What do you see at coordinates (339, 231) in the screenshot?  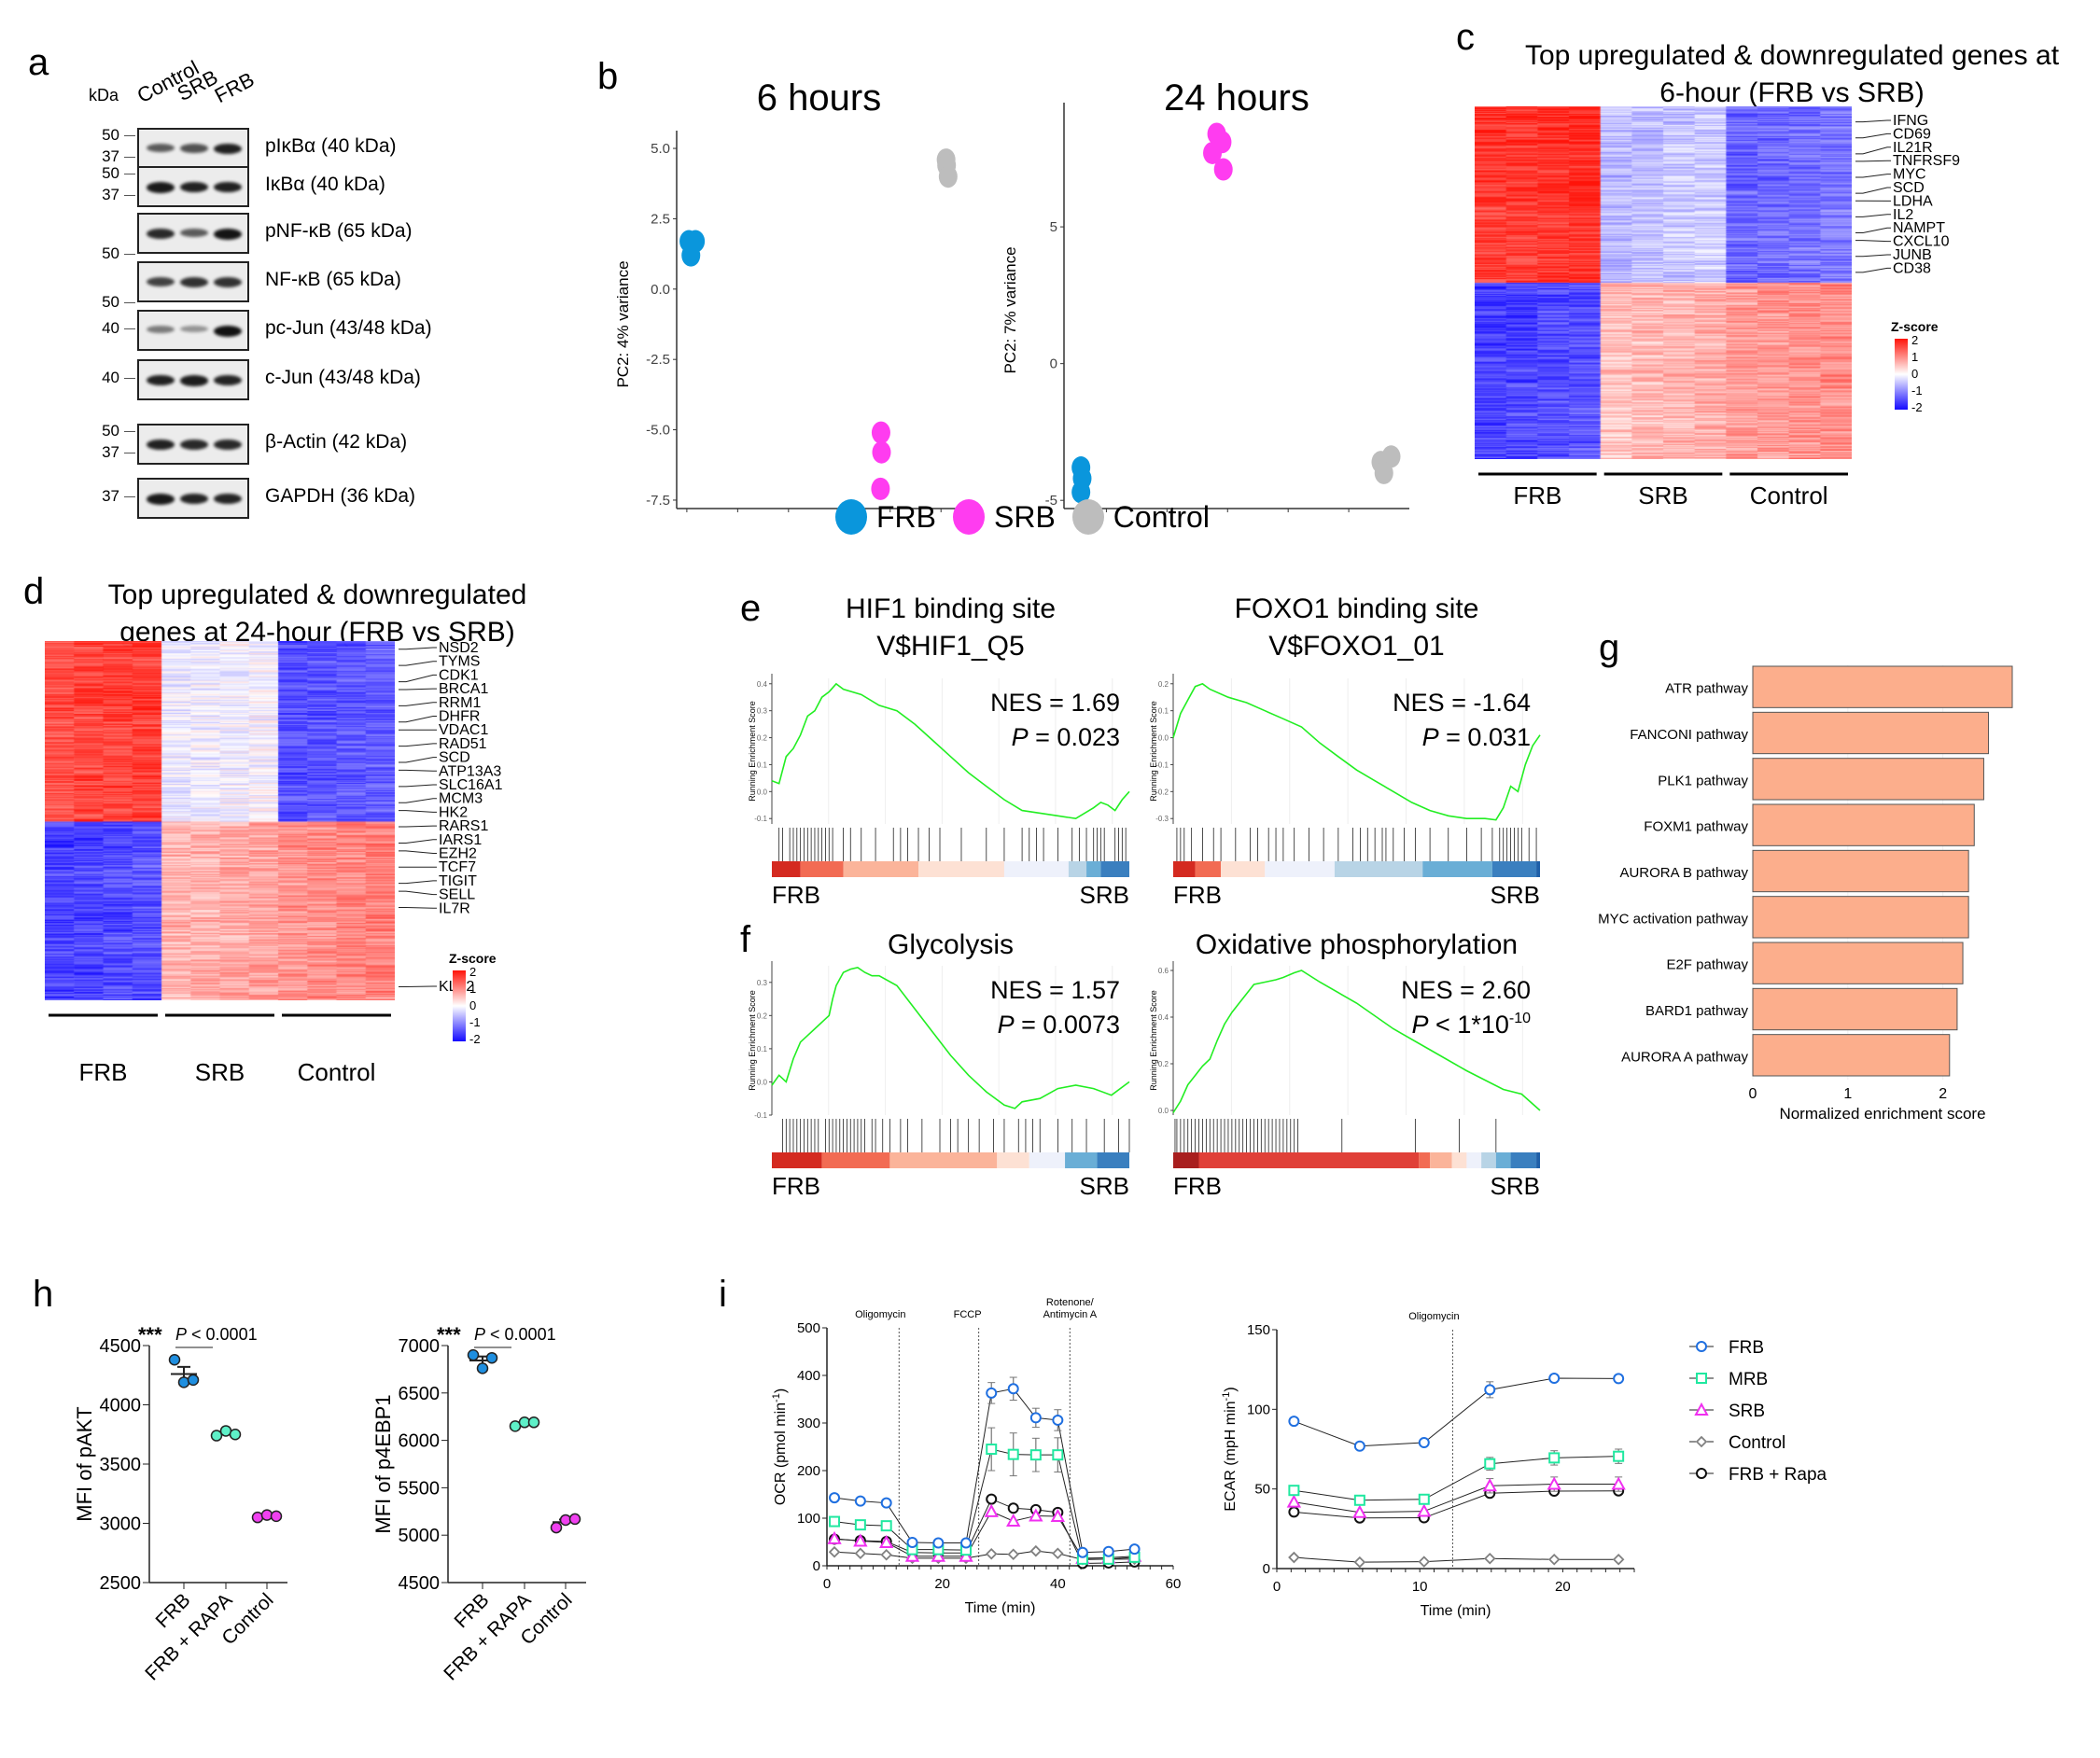 I see `blot-protein-label: pNF-κB (65 kDa)` at bounding box center [339, 231].